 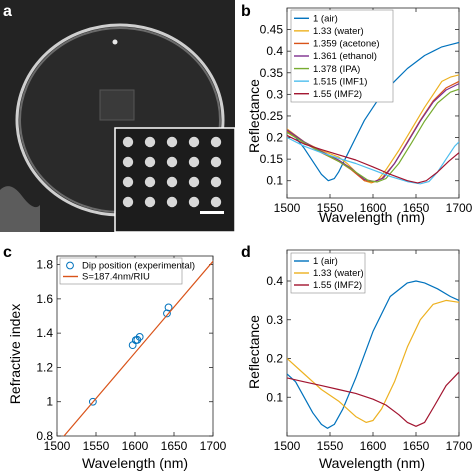 What do you see at coordinates (336, 69) in the screenshot?
I see `legend-entry: 1.378 (IPA)` at bounding box center [336, 69].